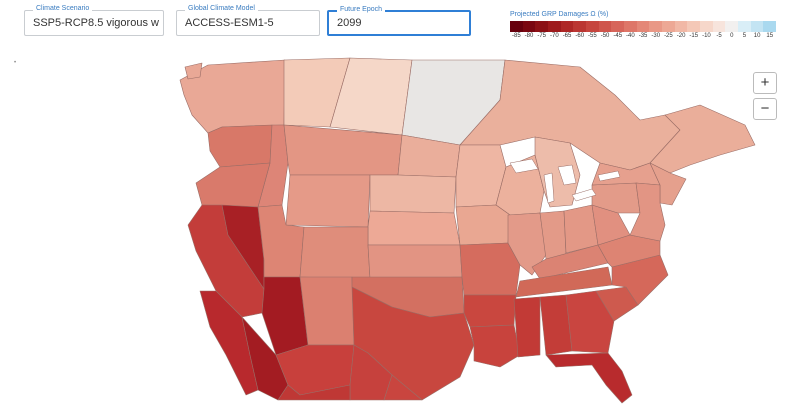 This screenshot has height=405, width=800. Describe the element at coordinates (349, 23) in the screenshot. I see `future-epoch-value: 2099` at that location.